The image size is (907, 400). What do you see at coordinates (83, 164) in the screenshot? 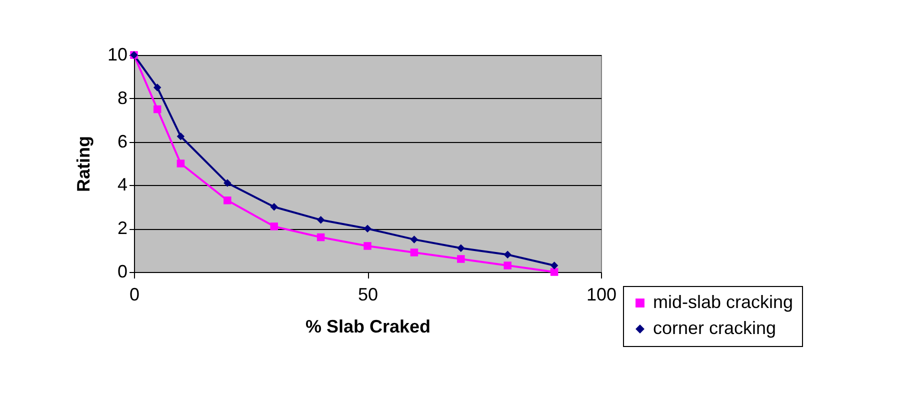
I see `y-axis-title: Rating` at bounding box center [83, 164].